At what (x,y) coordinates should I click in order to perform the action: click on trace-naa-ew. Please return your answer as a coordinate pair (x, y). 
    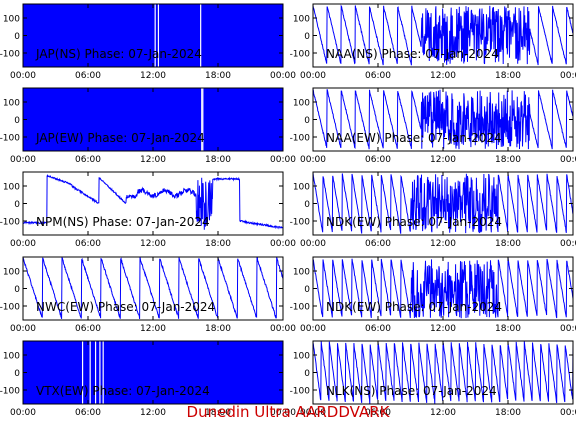
    Looking at the image, I should click on (443, 119).